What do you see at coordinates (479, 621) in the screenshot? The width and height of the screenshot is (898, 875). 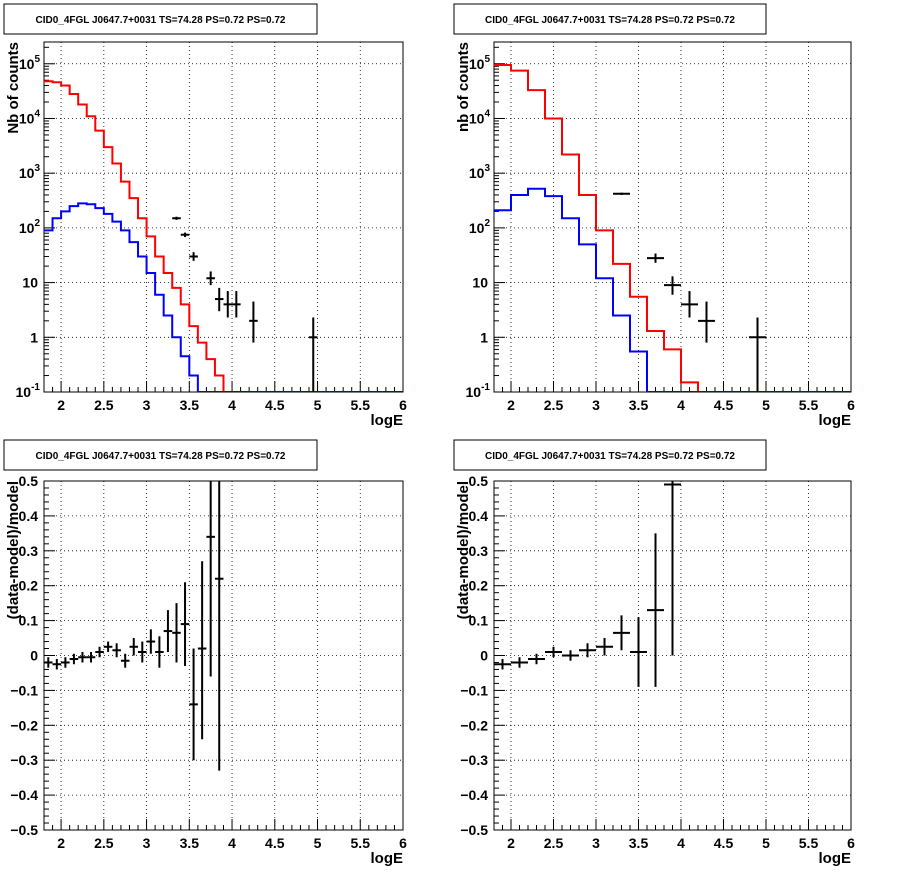 I see `y-tick-label: 0.1` at bounding box center [479, 621].